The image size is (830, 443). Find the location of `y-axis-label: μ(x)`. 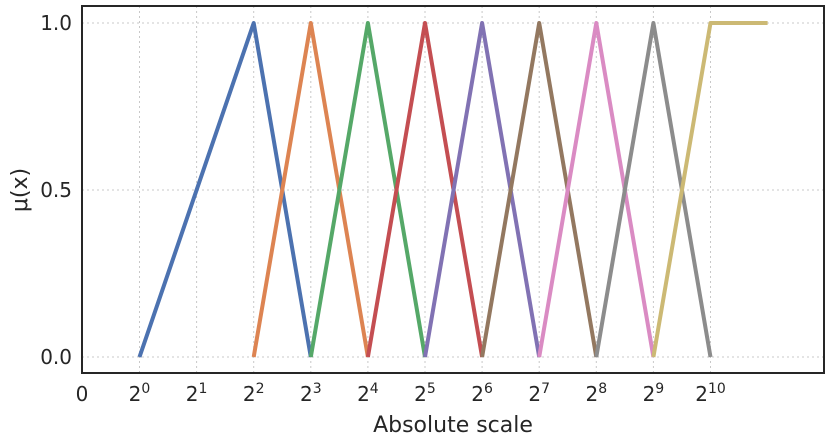

y-axis-label: μ(x) is located at coordinates (20, 190).